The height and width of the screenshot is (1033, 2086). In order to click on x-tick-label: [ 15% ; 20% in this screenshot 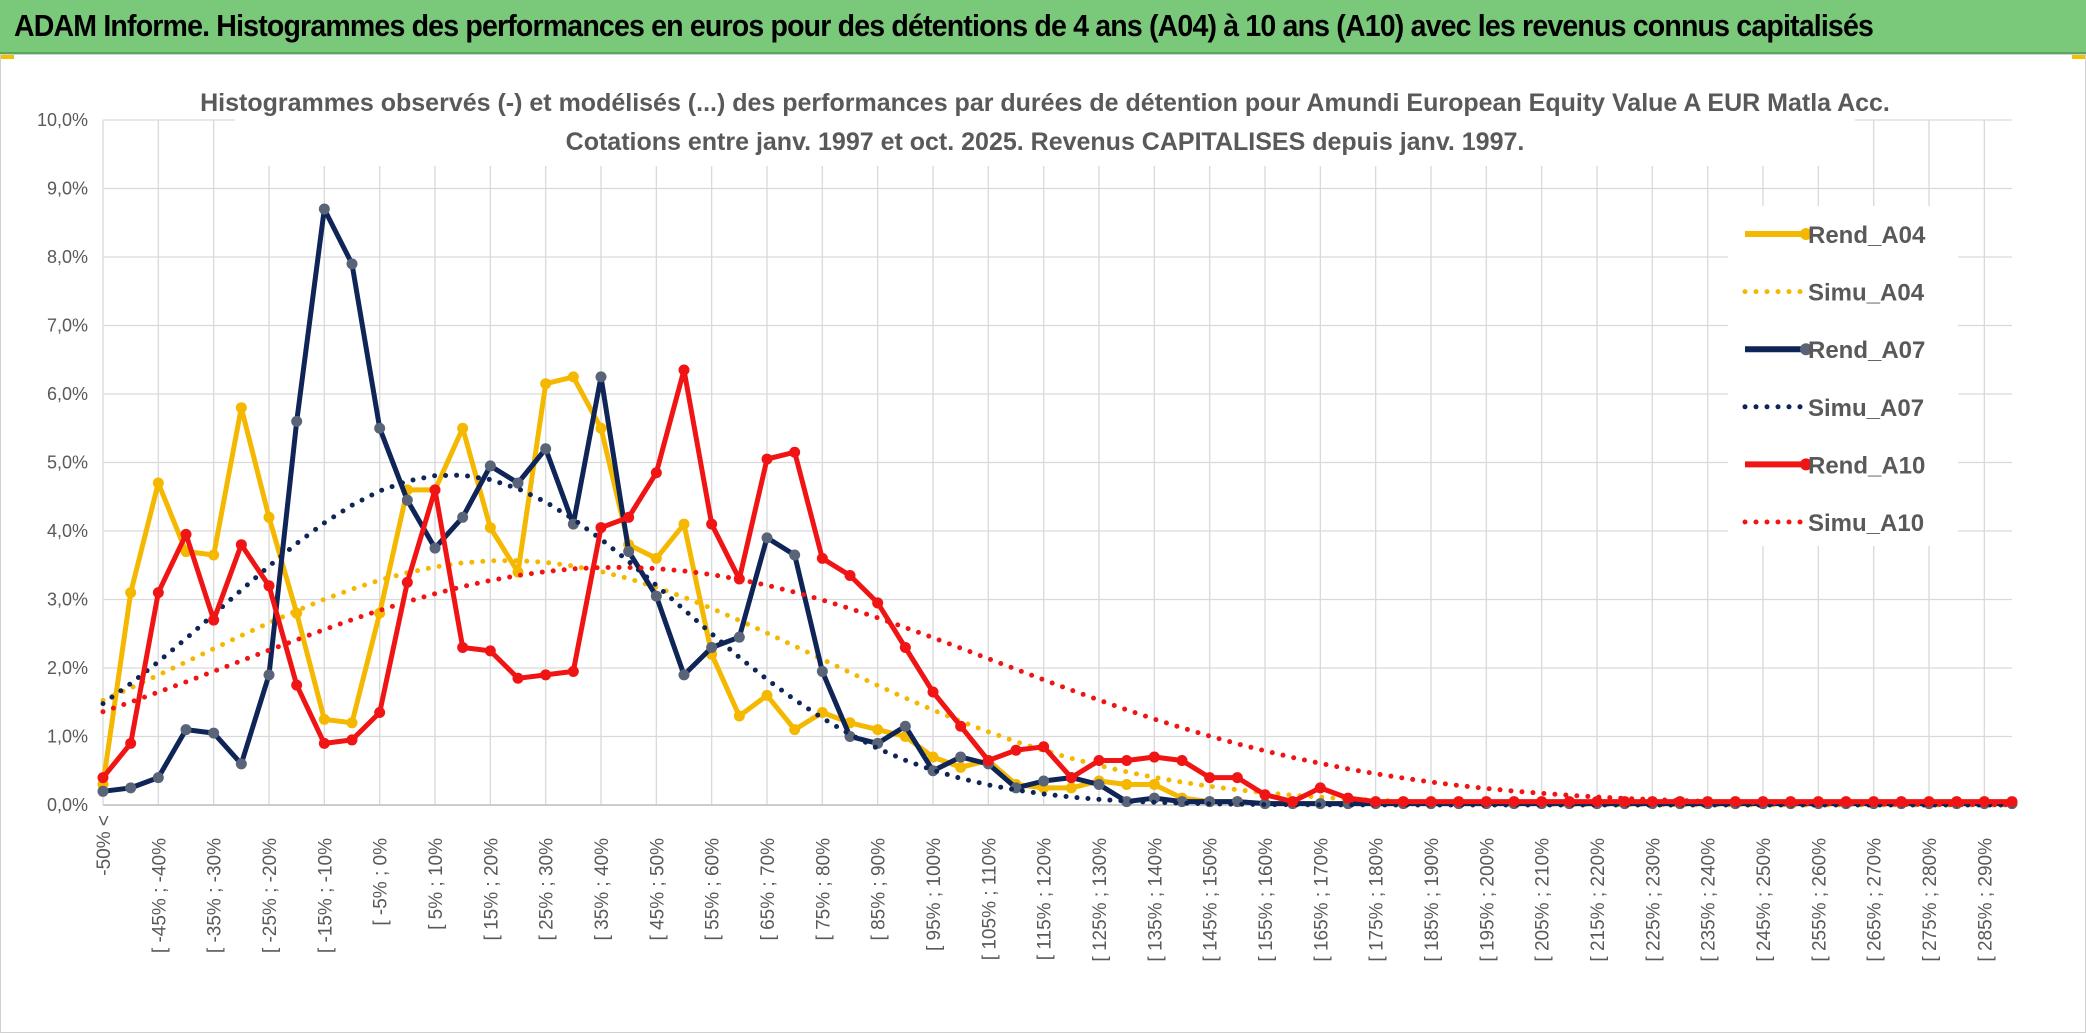, I will do `click(491, 889)`.